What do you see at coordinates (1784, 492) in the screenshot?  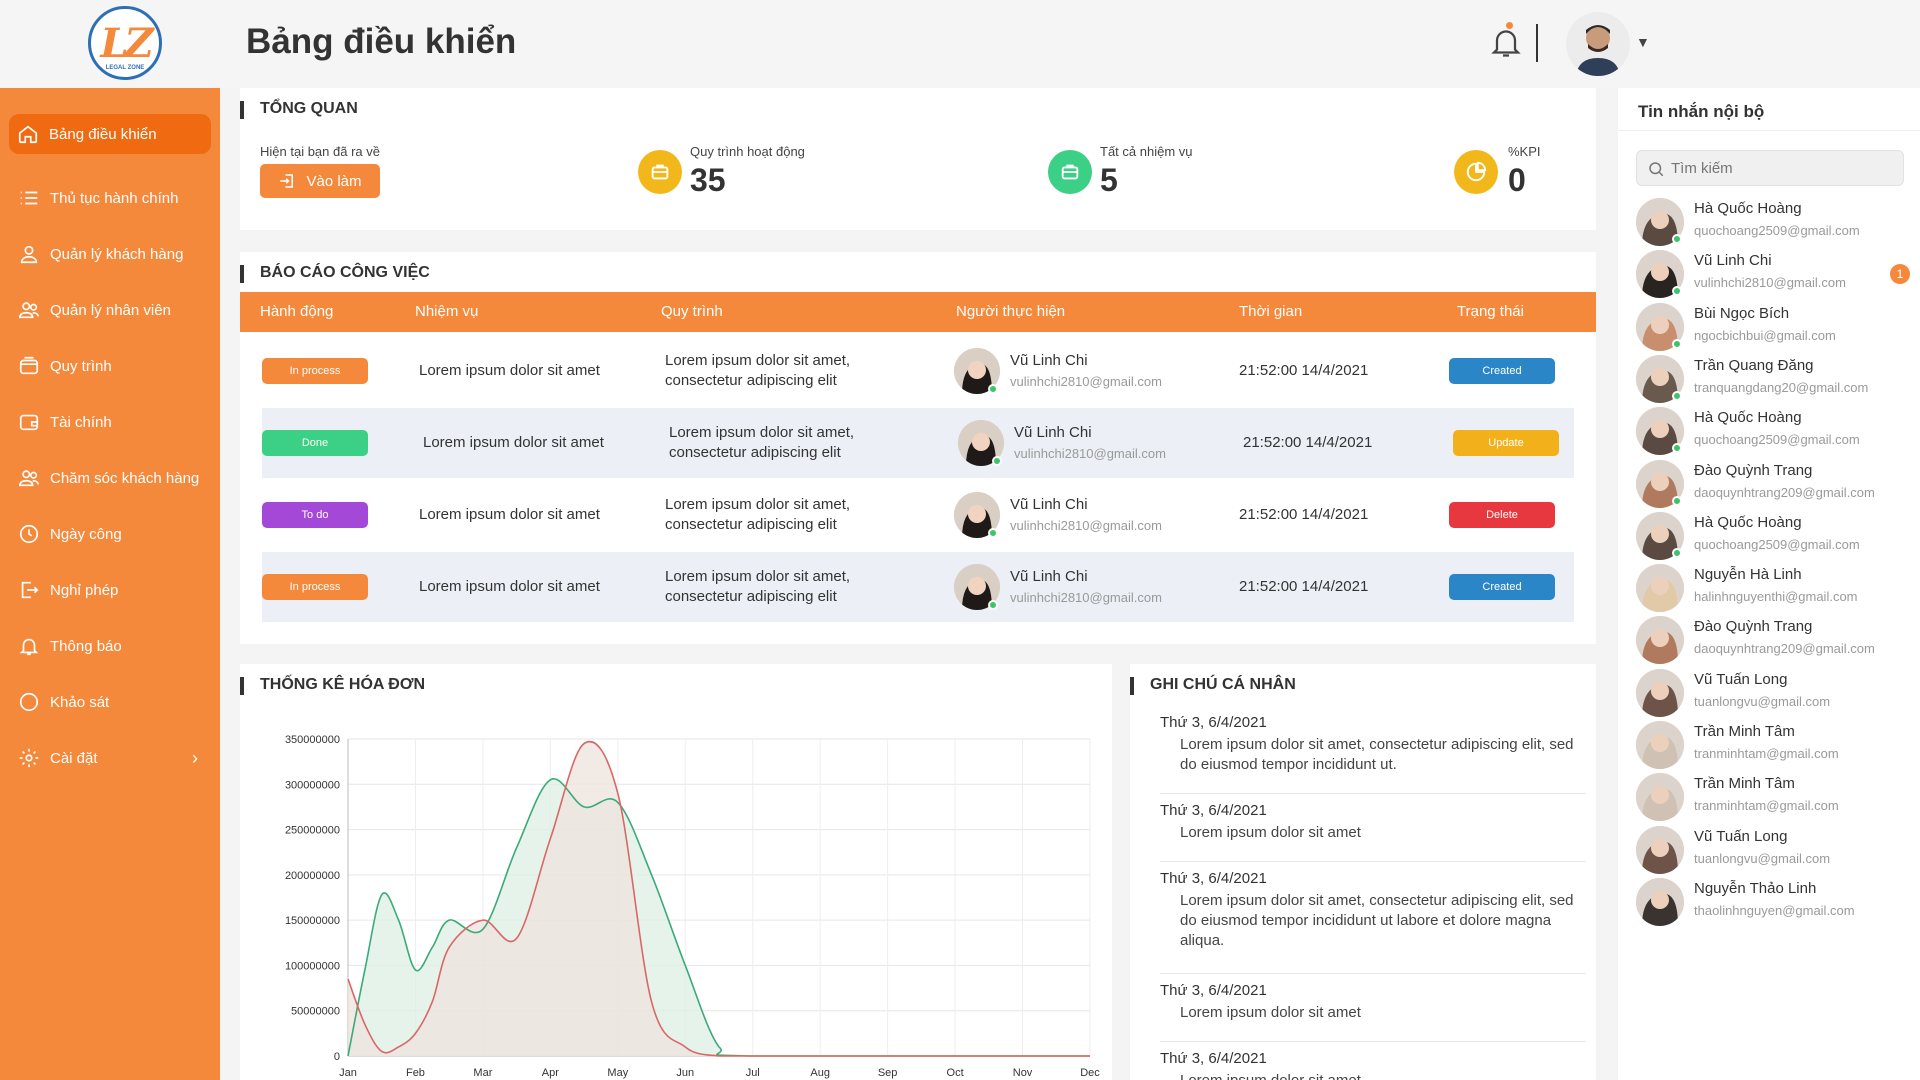 I see `contact-email: daoquynhtrang209@gmail.com` at bounding box center [1784, 492].